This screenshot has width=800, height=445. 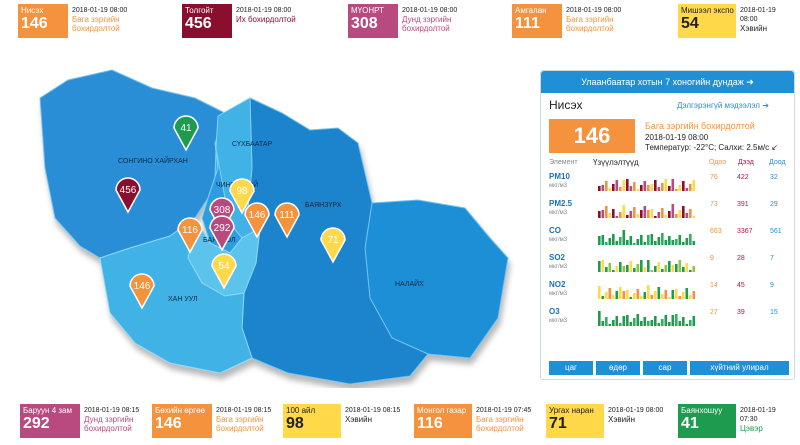 I want to click on panel-station-name: Нисэх, so click(x=566, y=105).